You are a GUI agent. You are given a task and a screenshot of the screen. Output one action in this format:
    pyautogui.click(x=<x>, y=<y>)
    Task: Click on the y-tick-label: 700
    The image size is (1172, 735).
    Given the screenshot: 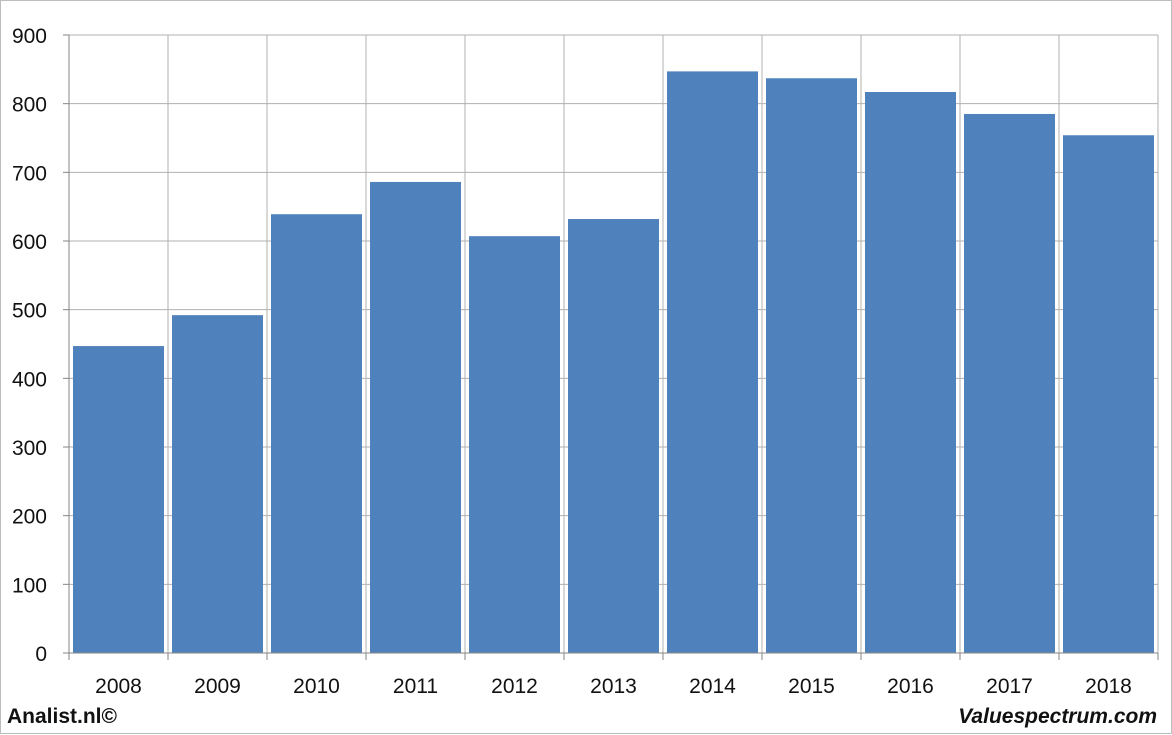 What is the action you would take?
    pyautogui.click(x=29, y=173)
    